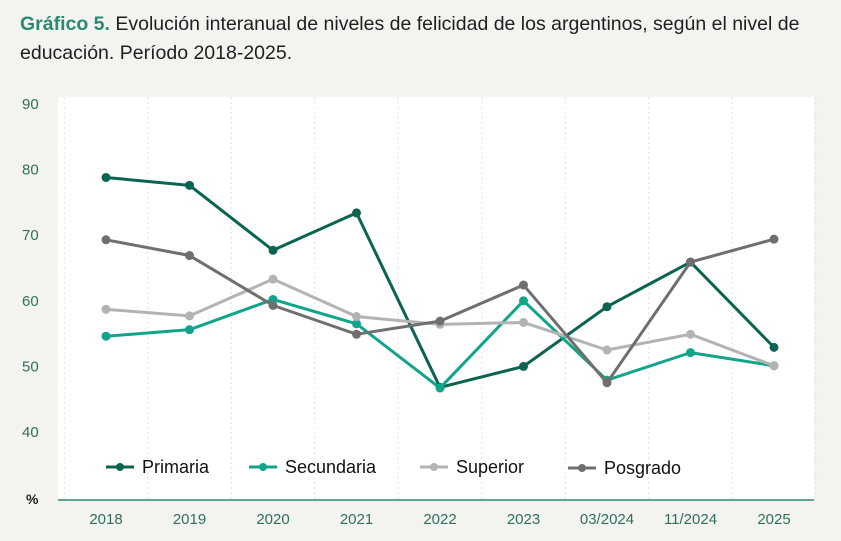 This screenshot has height=541, width=841. Describe the element at coordinates (30, 432) in the screenshot. I see `y-tick-label: 40` at that location.